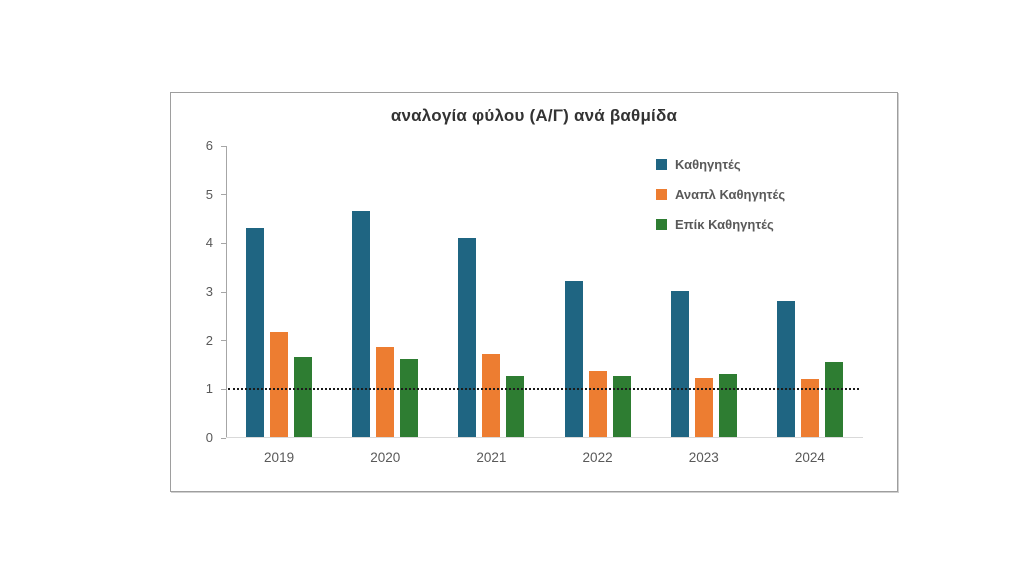 The image size is (1024, 576). I want to click on legend-item: Επίκ Καθηγητές, so click(720, 224).